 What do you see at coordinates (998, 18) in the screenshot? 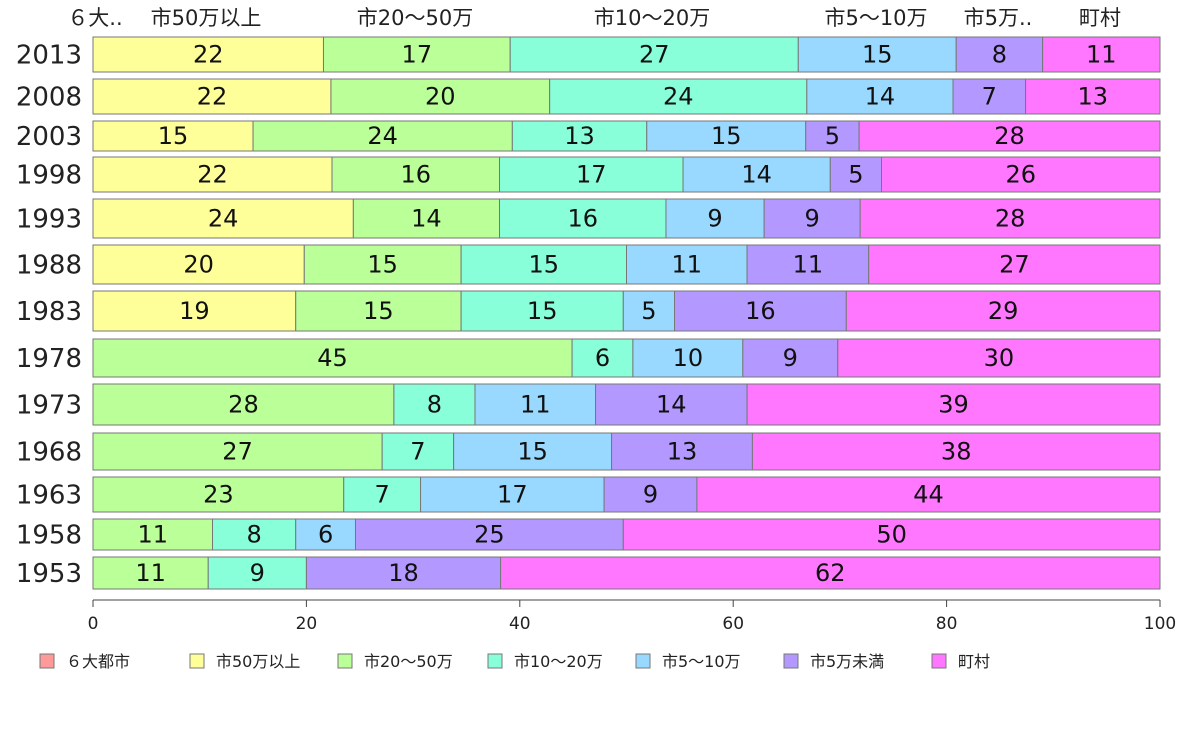
I see `top-series-label: 市5万..` at bounding box center [998, 18].